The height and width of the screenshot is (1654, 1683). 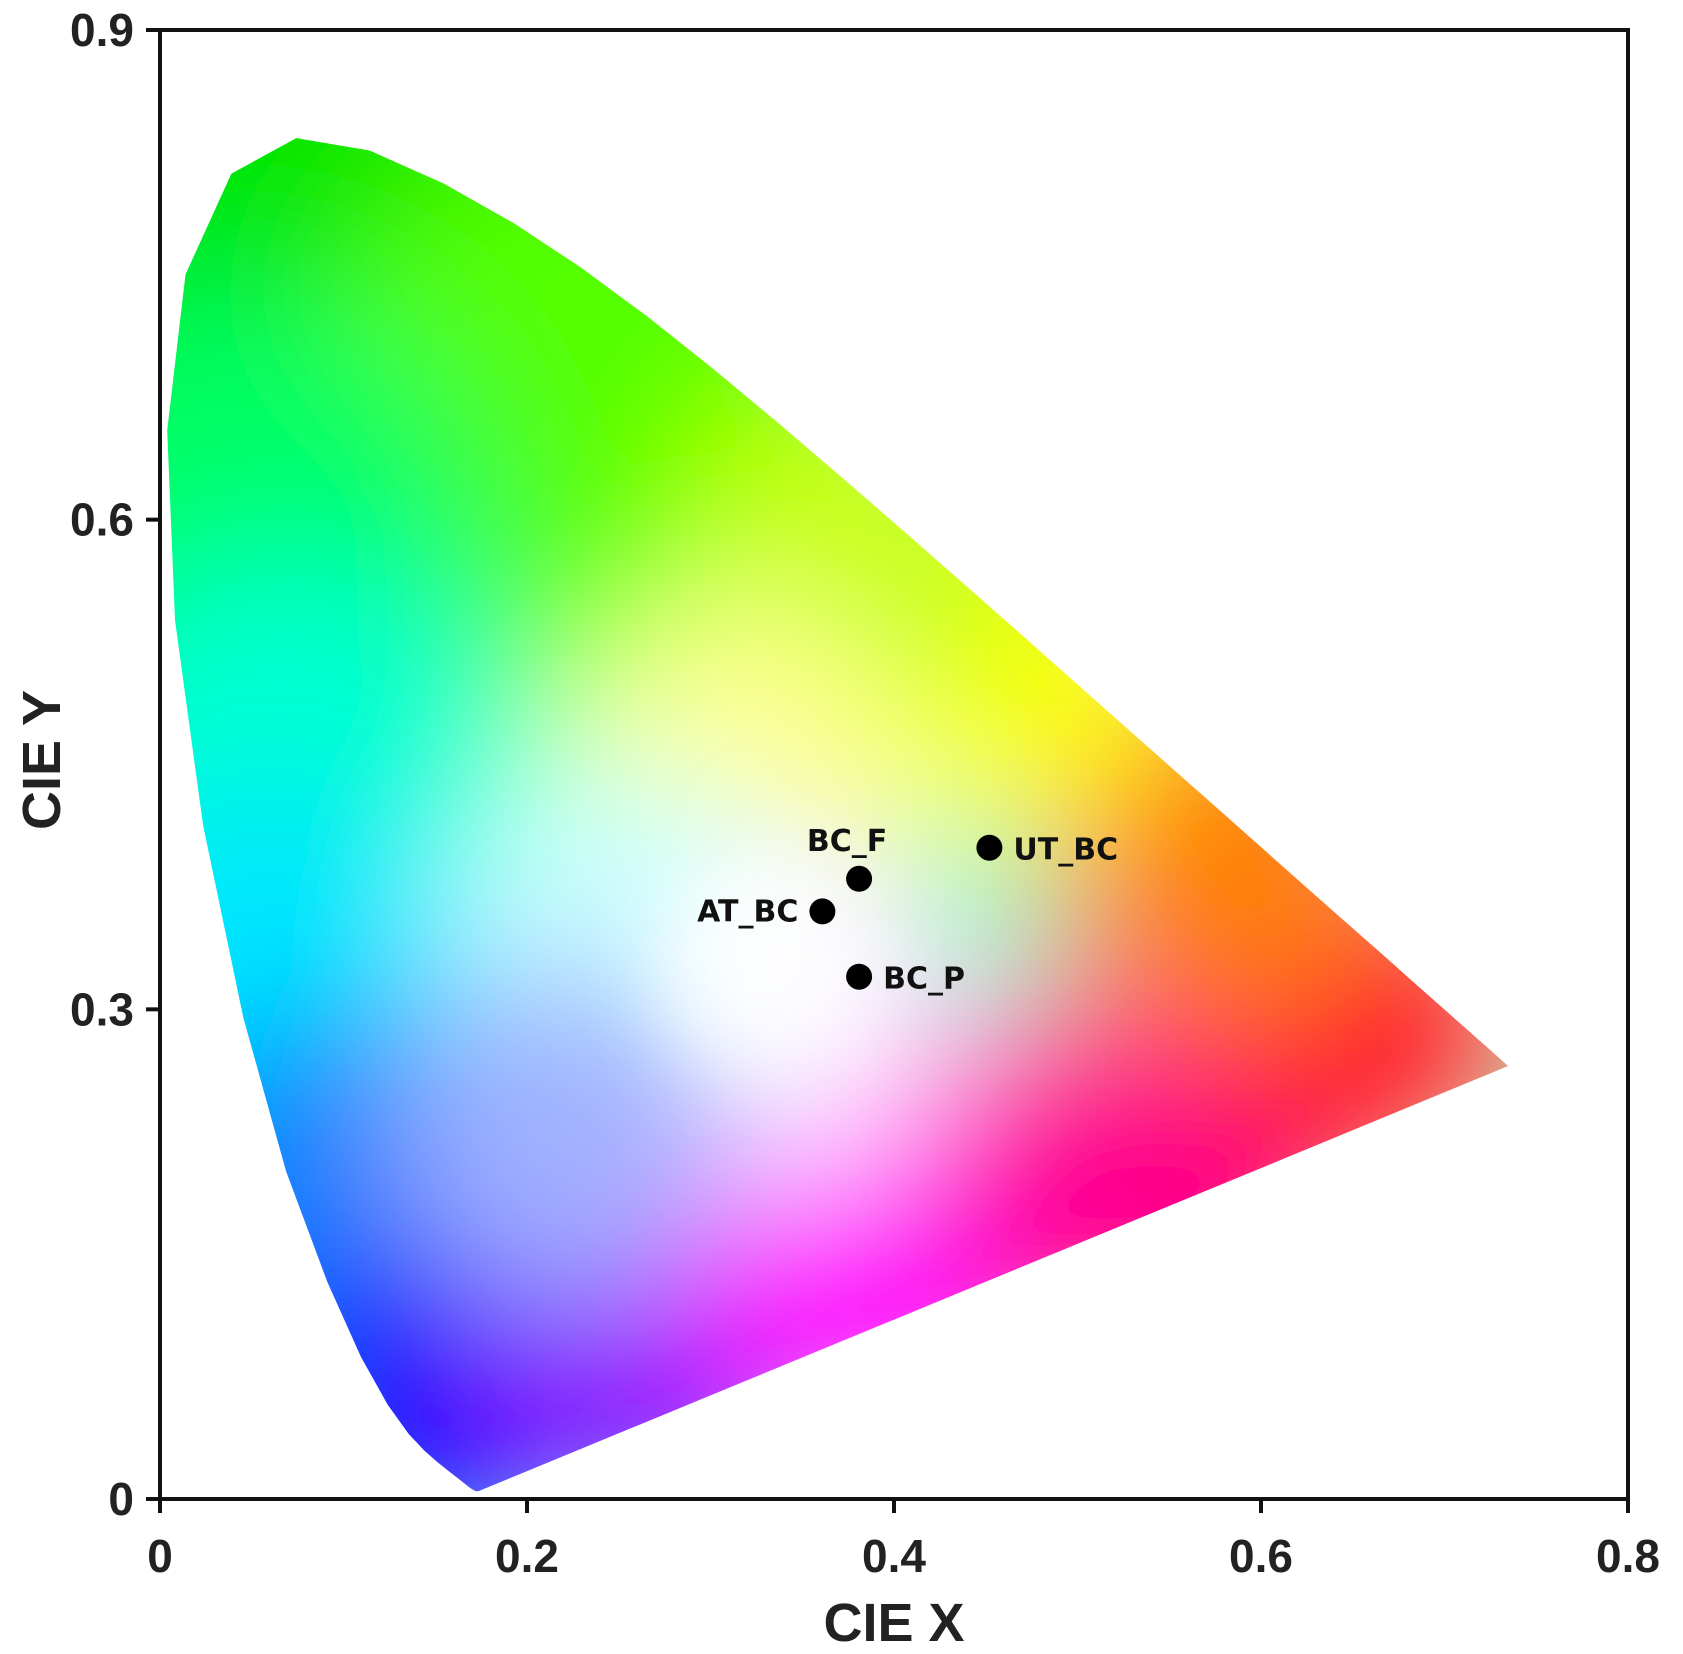 I want to click on y-axis-title: CIE Y, so click(x=42, y=760).